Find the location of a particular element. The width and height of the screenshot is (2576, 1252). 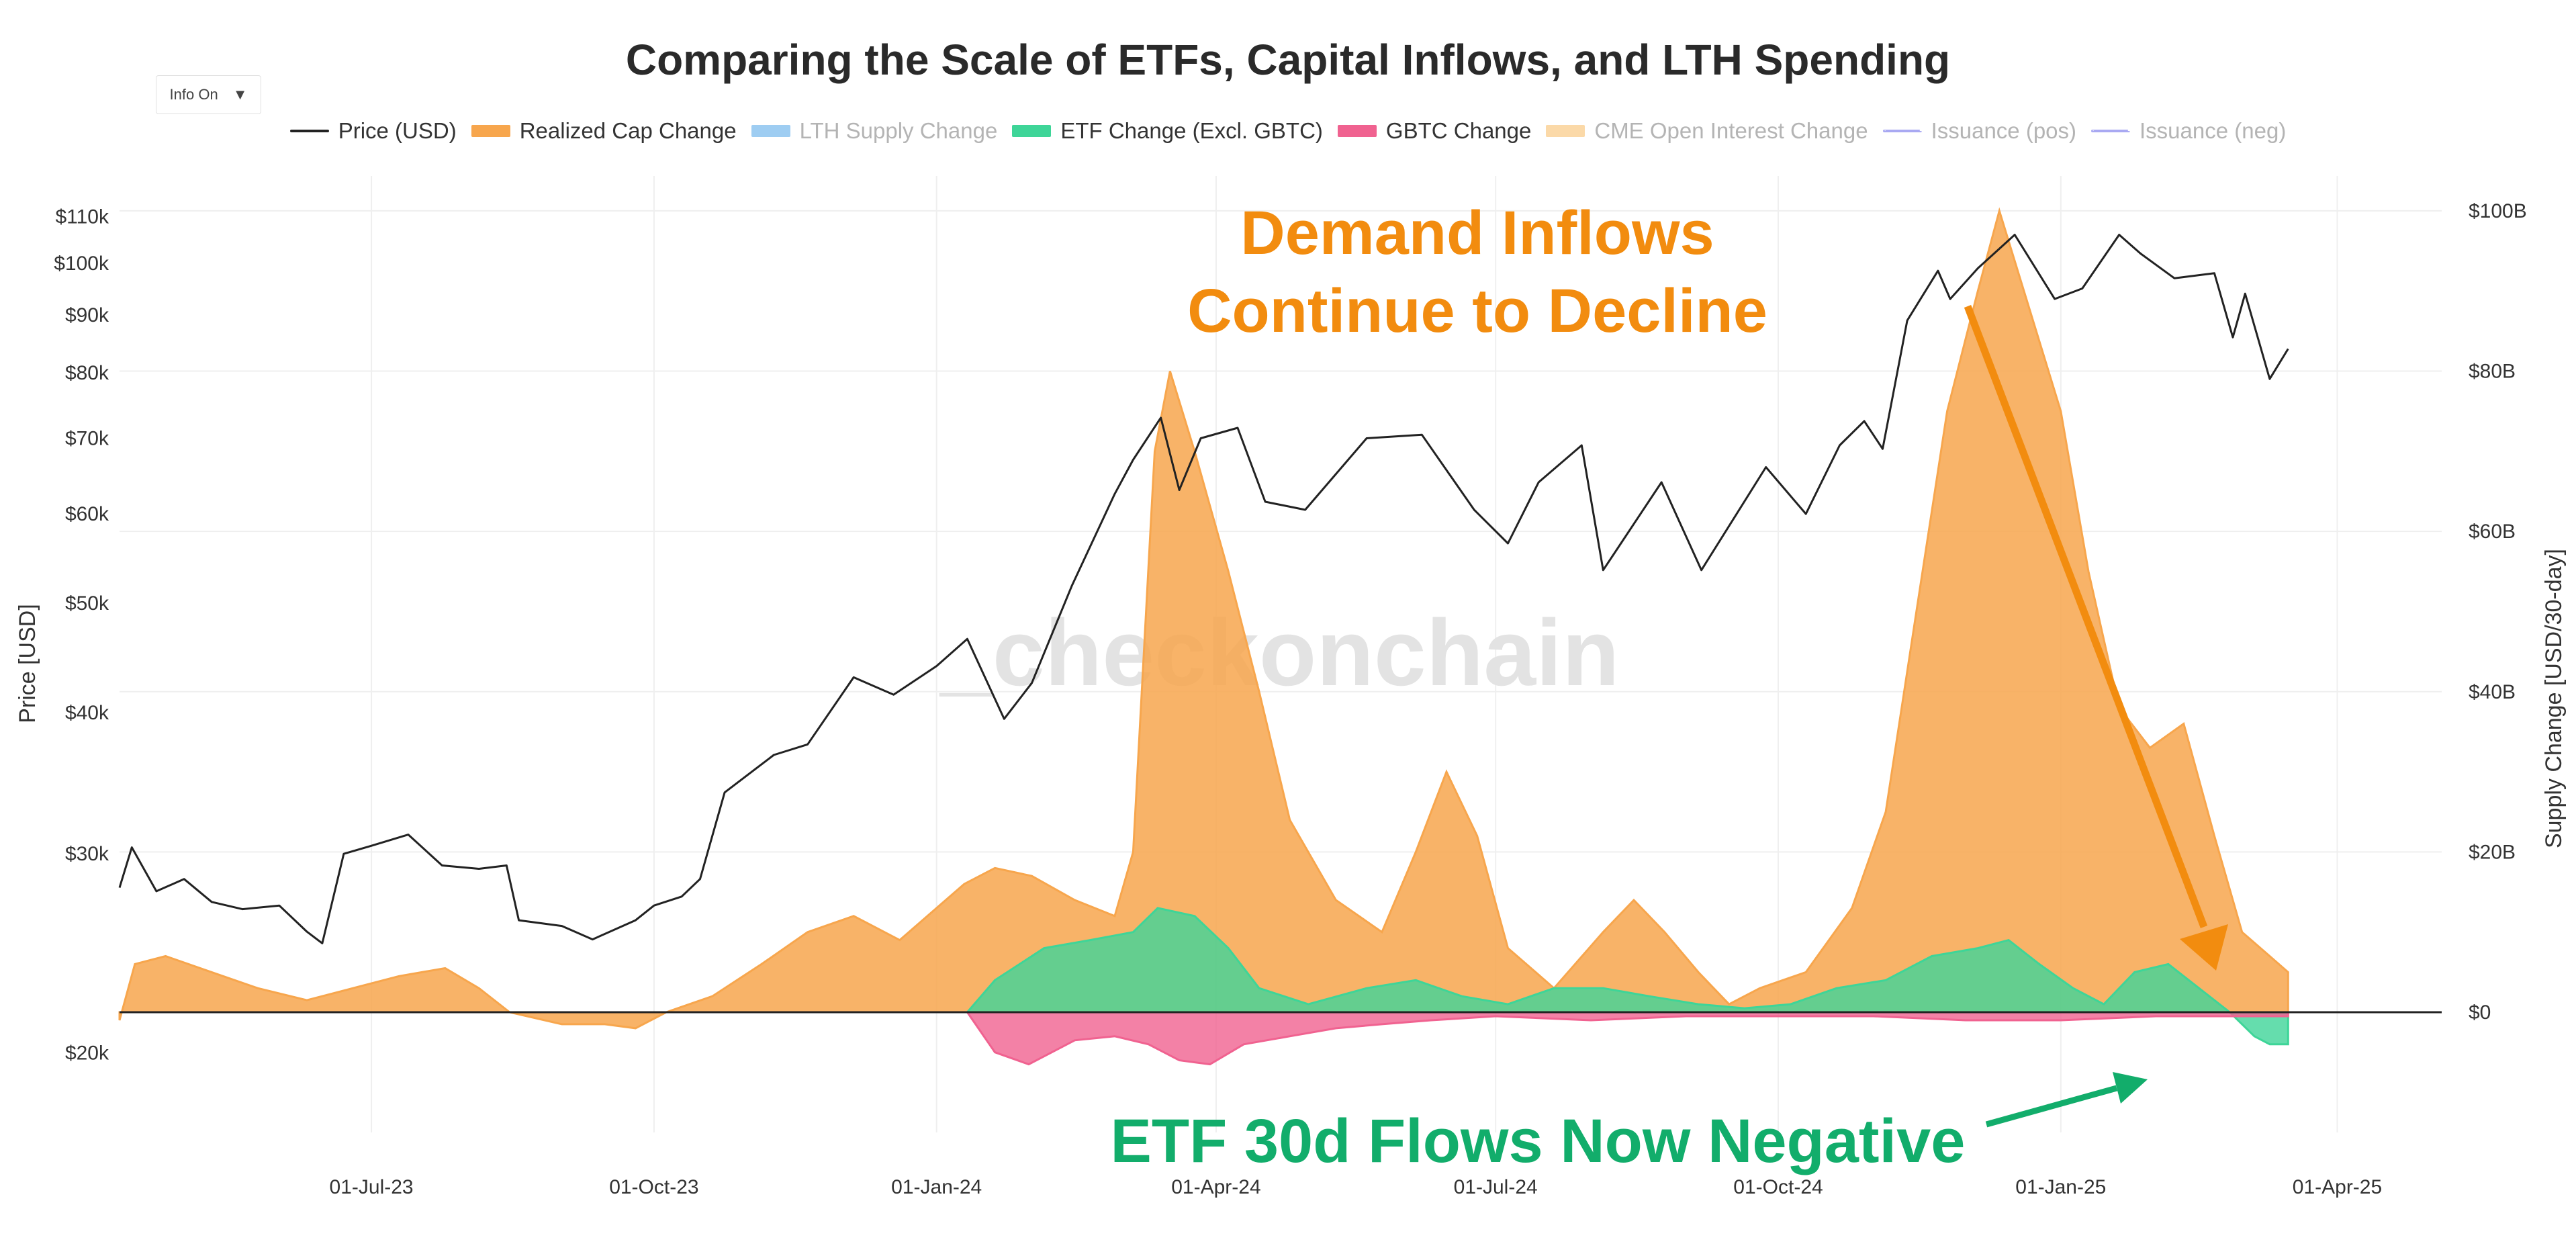

legend-item-issuance-neg: Issuance (neg) is located at coordinates (2188, 131).